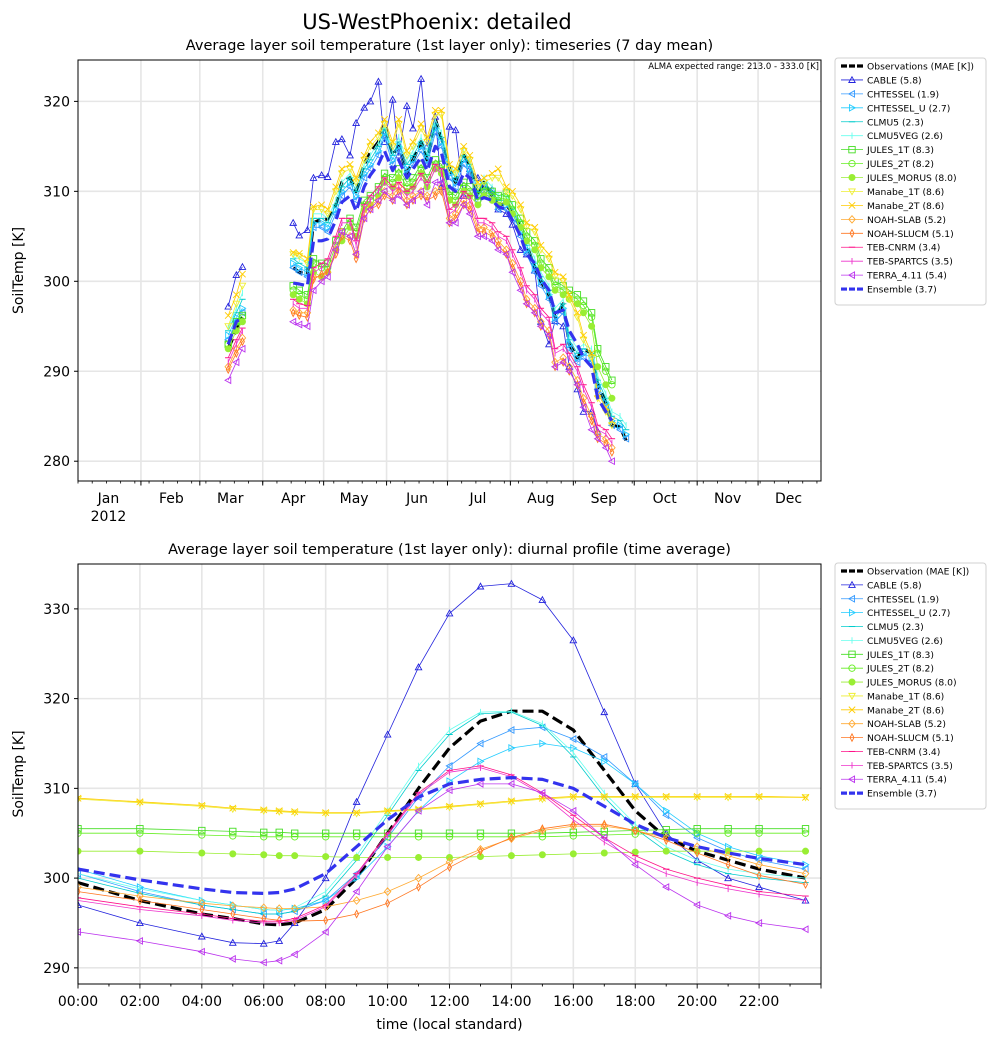  I want to click on x-tick-label: Mar, so click(230, 499).